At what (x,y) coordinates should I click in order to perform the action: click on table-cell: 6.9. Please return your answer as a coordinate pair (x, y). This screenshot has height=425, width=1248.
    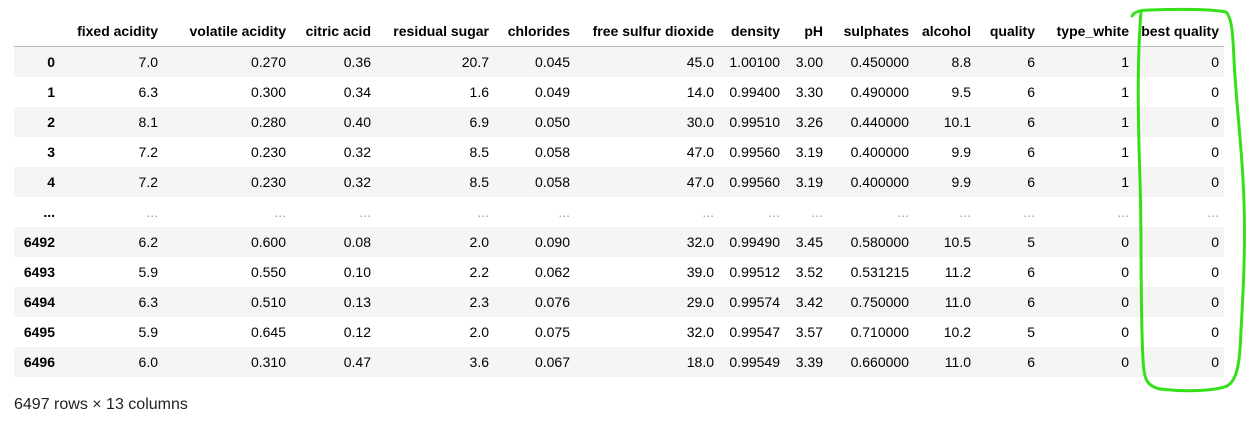
    Looking at the image, I should click on (479, 122).